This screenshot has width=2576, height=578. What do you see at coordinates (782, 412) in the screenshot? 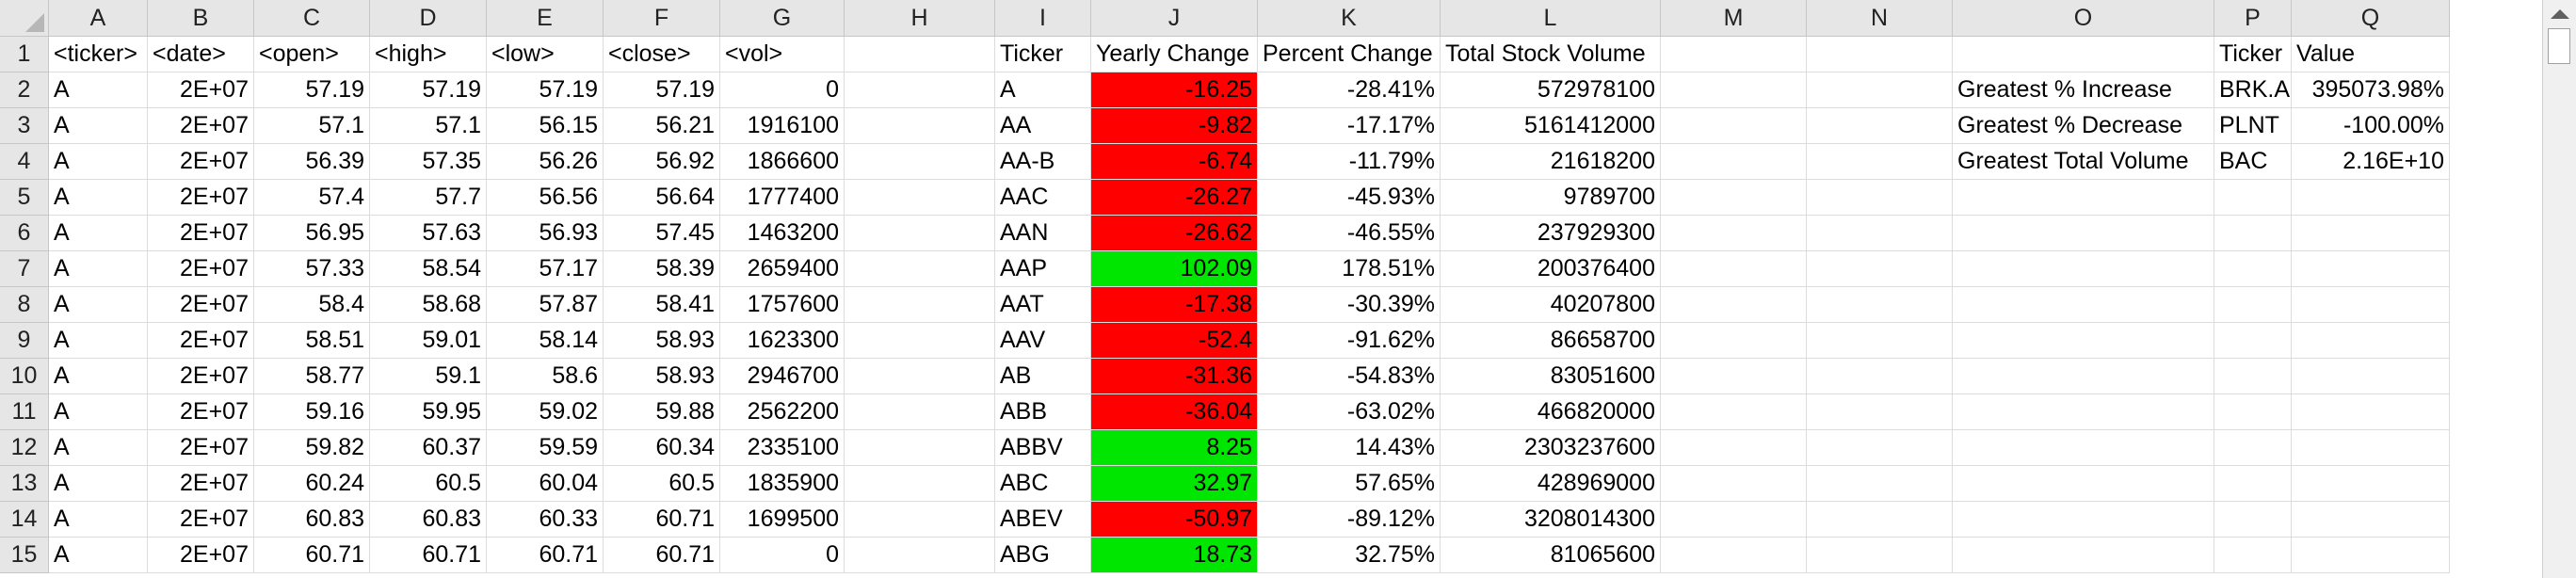
I see `cell-g11: 2562200` at bounding box center [782, 412].